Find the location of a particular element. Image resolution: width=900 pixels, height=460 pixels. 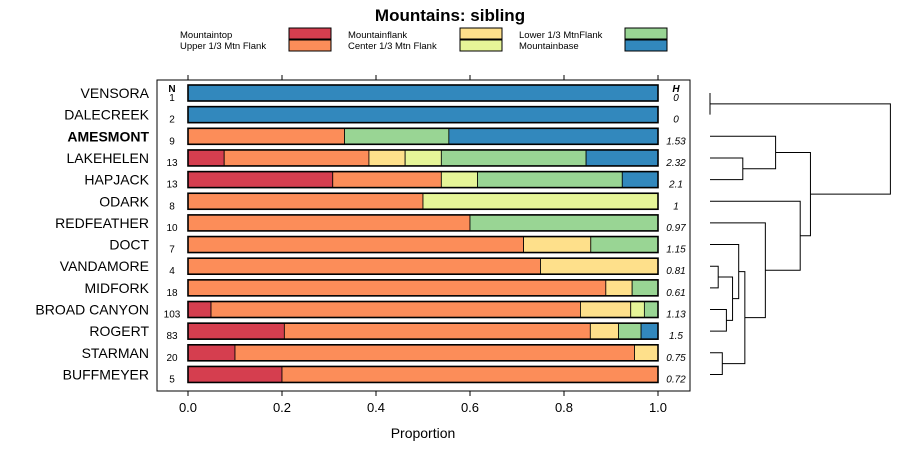

h-value: 0.97 is located at coordinates (676, 228).